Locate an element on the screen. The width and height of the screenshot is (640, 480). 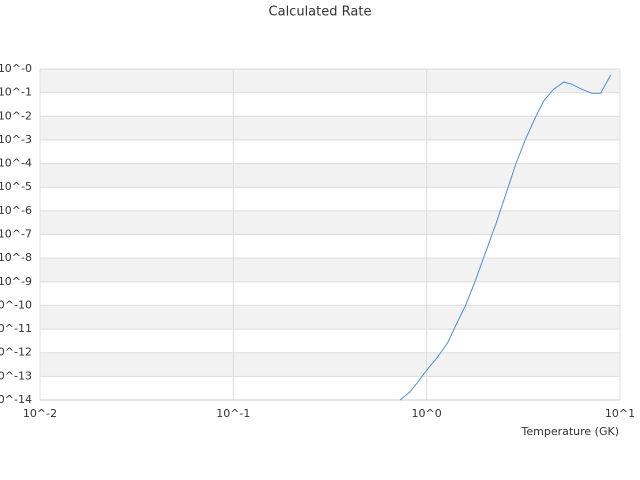
y-tick-label: 10^-6 is located at coordinates (16, 210).